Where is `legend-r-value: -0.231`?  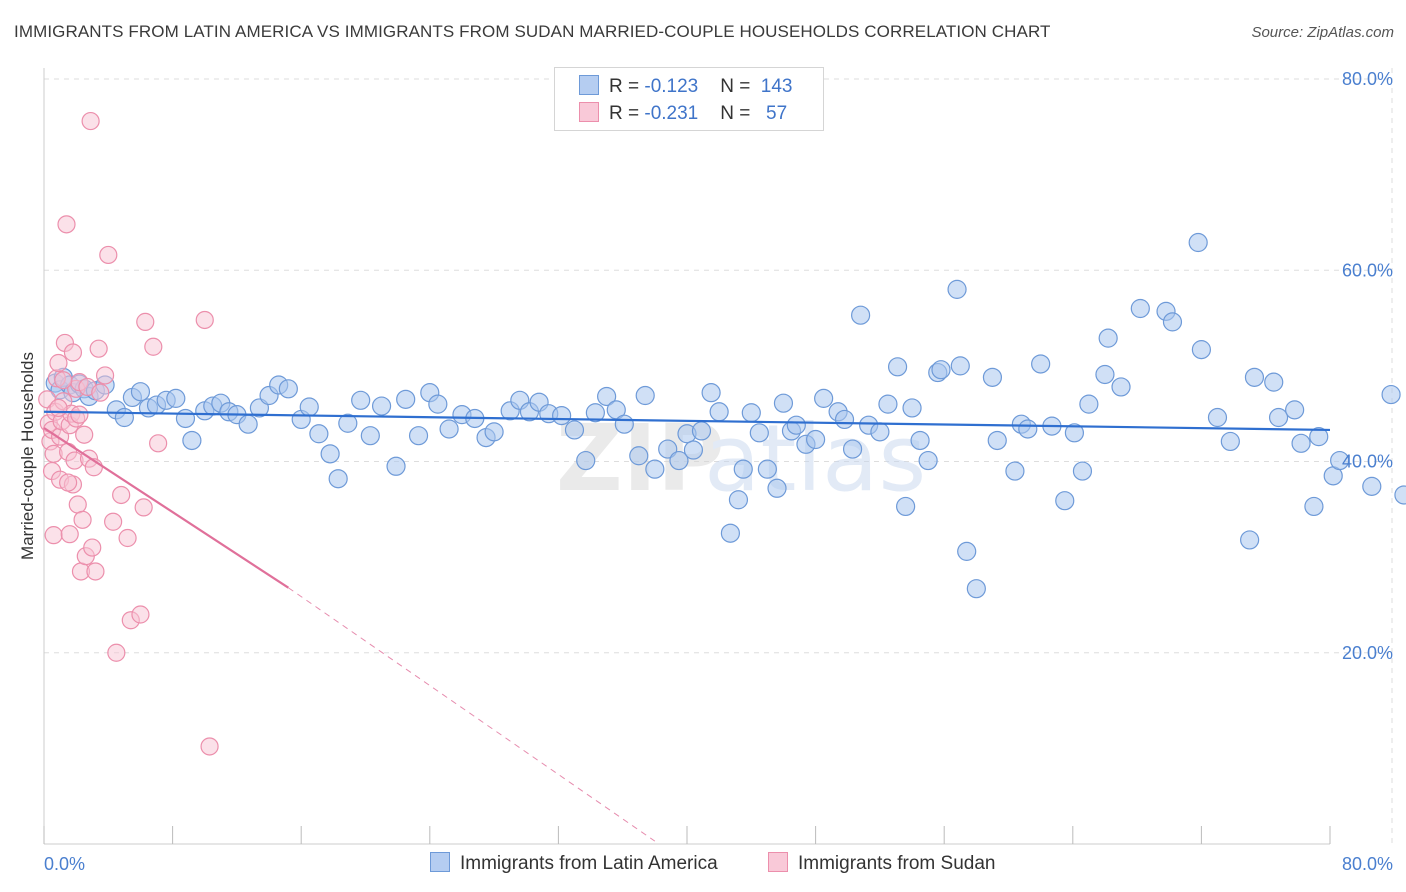
legend-r-value: -0.231 is located at coordinates (671, 113).